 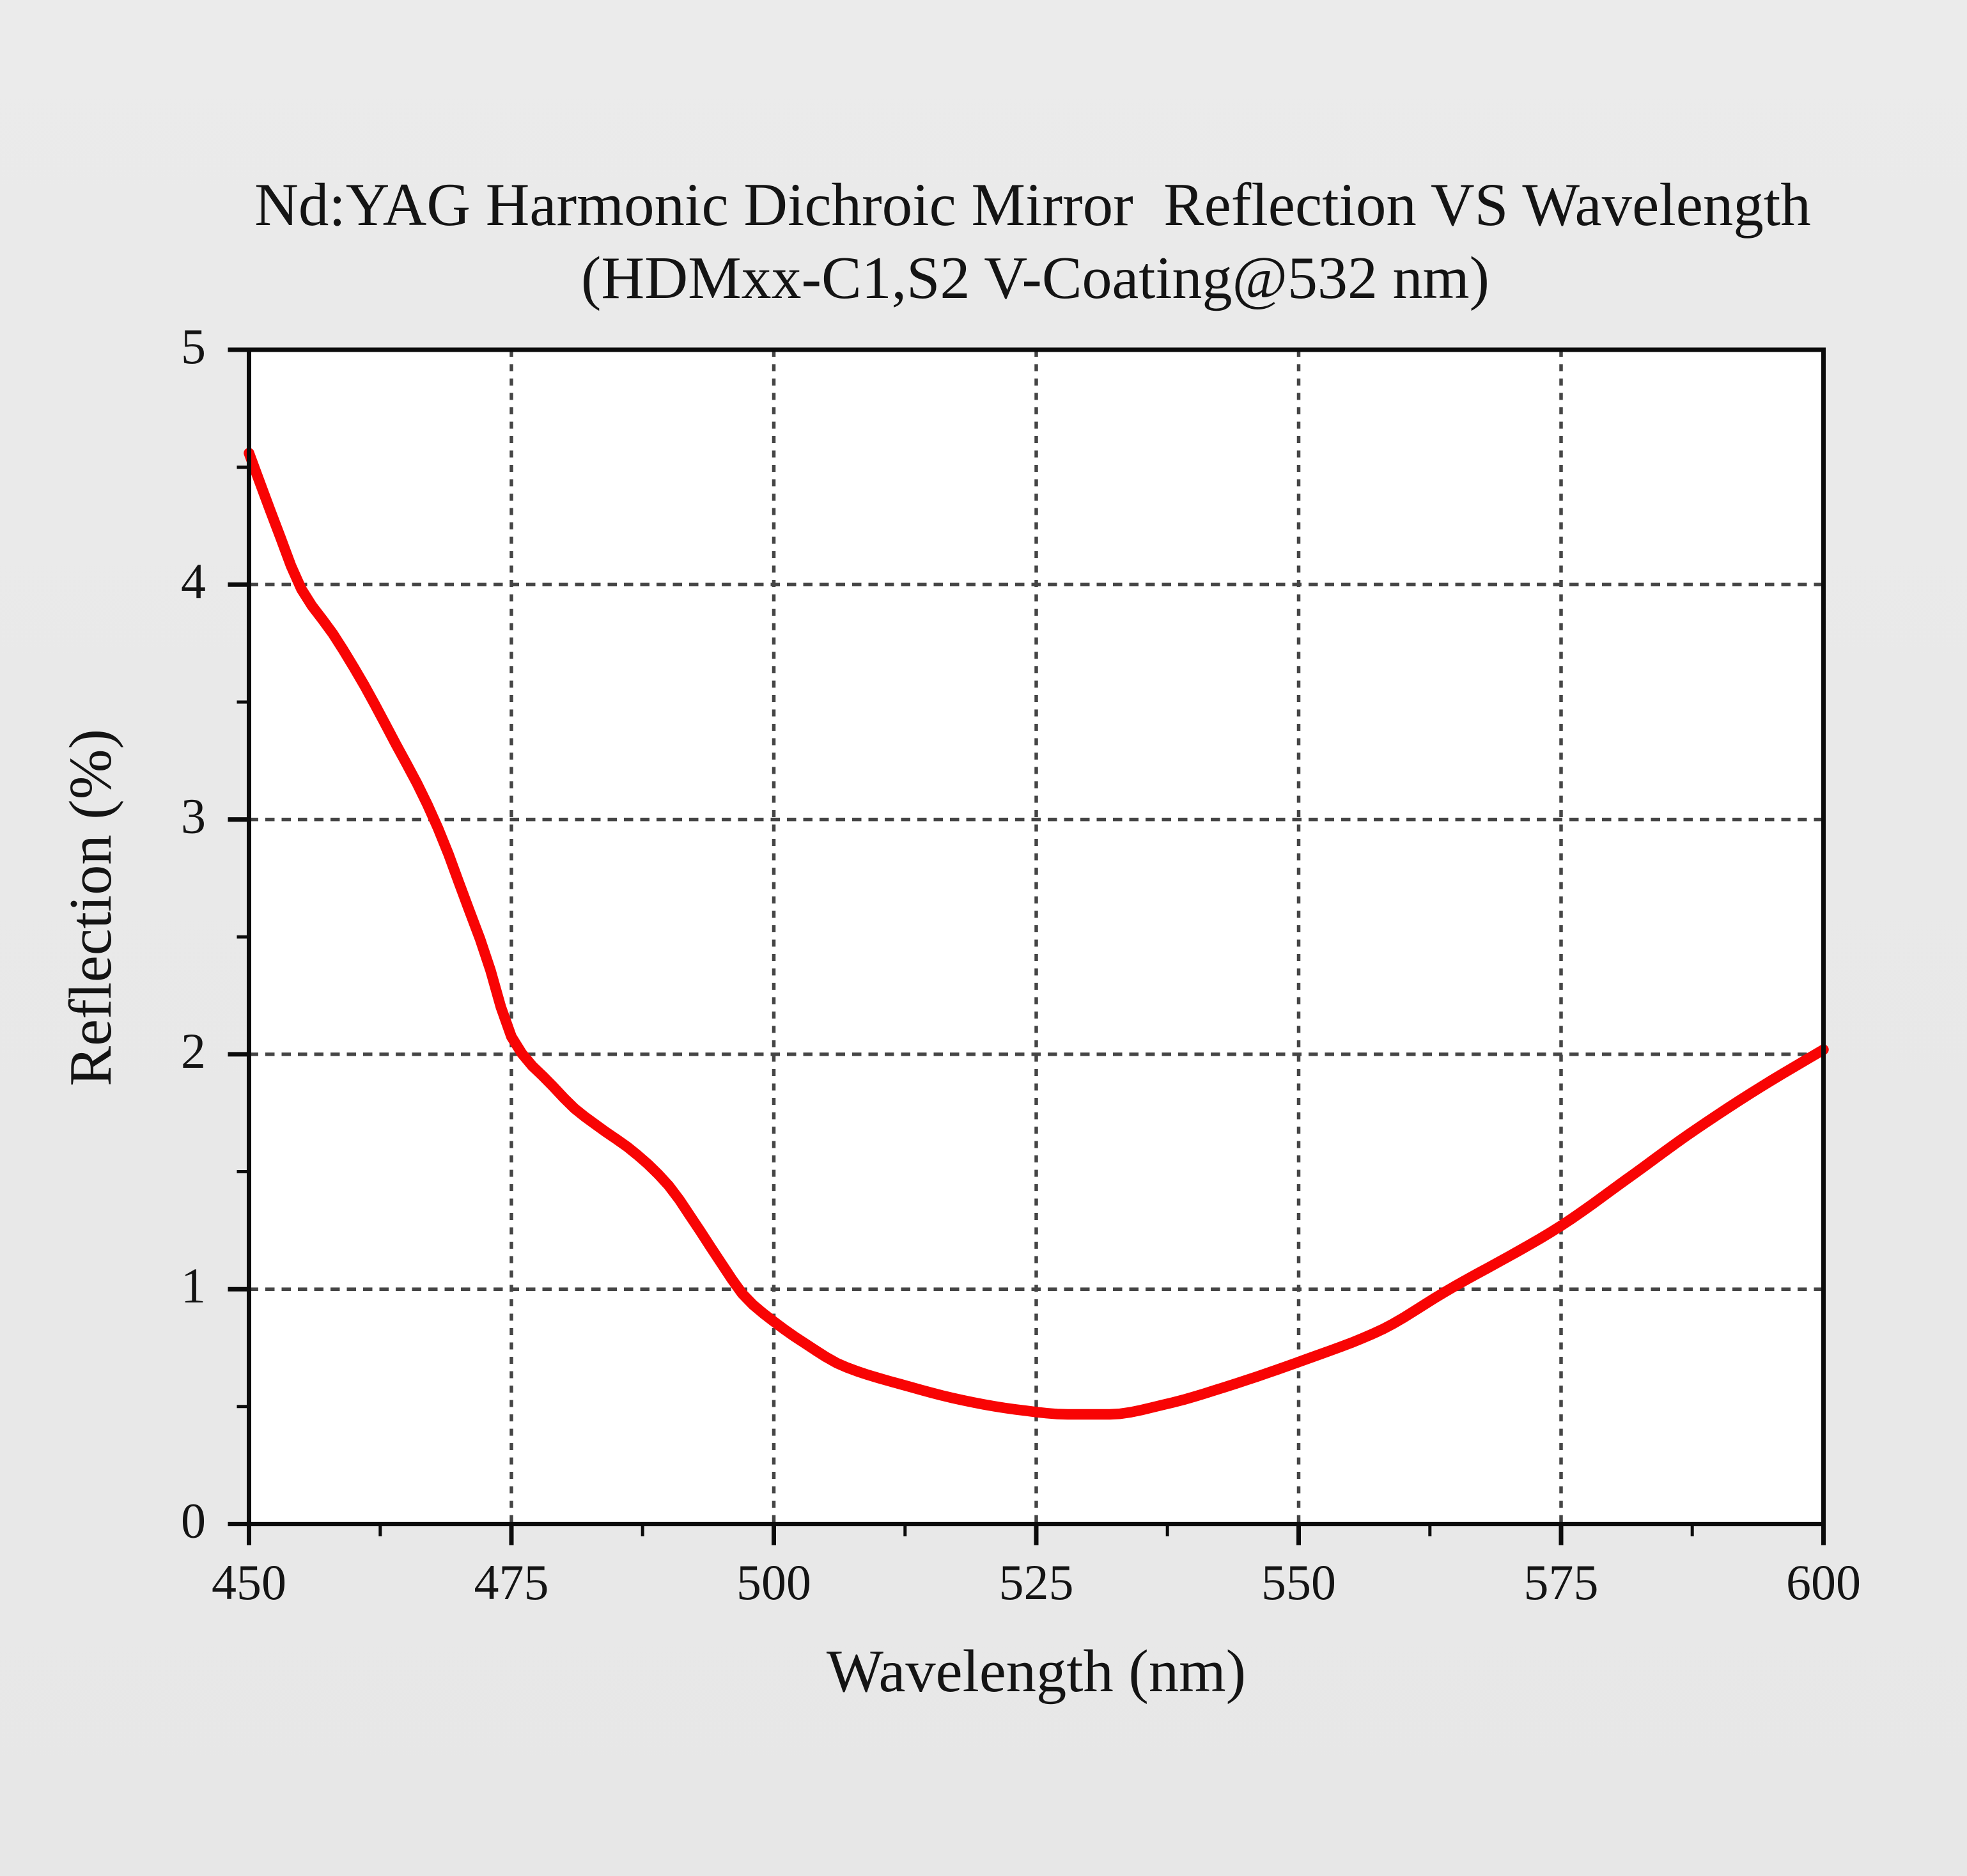 I want to click on svg-text: 2, so click(x=193, y=1051).